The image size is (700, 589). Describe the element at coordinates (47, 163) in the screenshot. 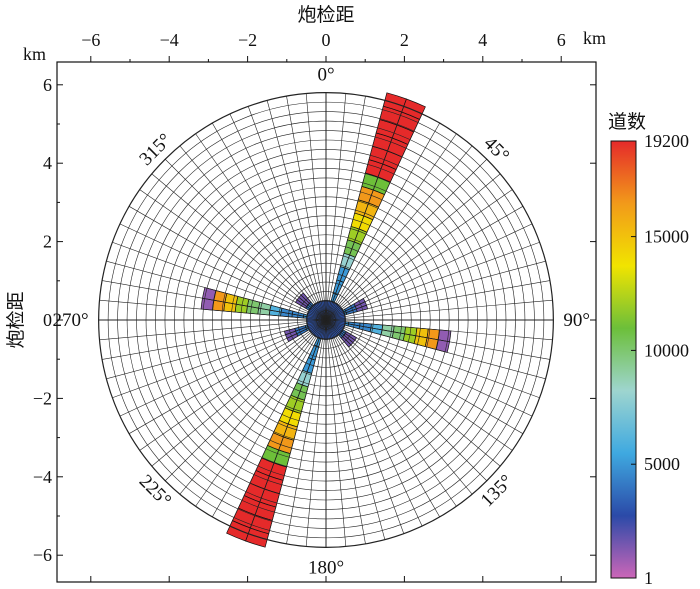

I see `y-tick-label: 4` at that location.